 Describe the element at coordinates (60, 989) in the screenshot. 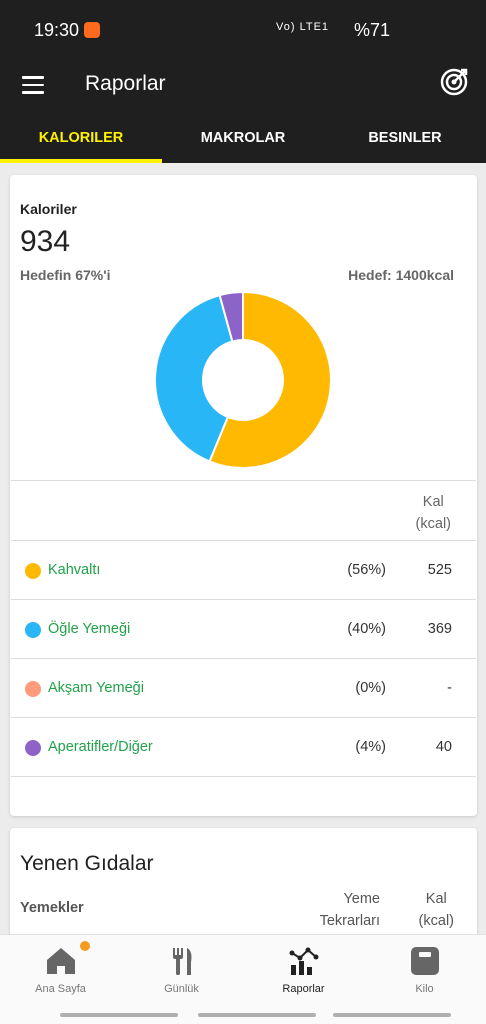

I see `nav-label: Ana Sayfa` at that location.